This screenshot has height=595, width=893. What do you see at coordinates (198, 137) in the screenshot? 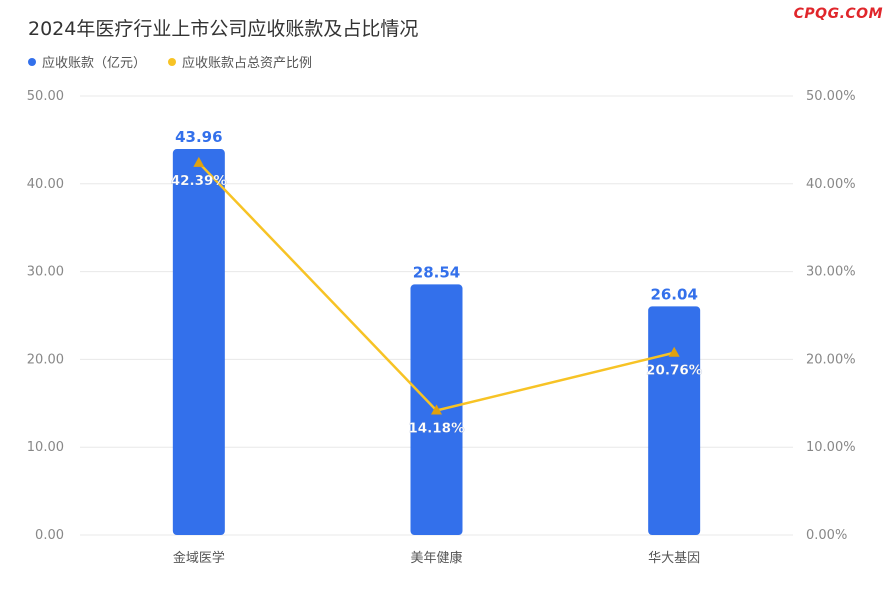
I see `bar-value-label: 43.96` at bounding box center [198, 137].